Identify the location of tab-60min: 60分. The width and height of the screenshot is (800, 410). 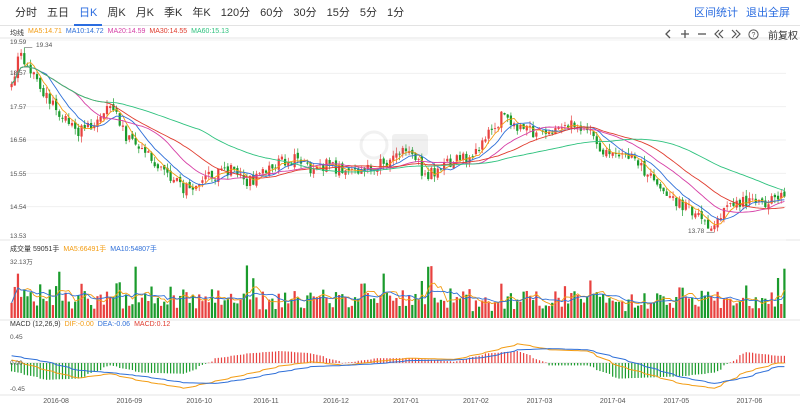
(272, 13).